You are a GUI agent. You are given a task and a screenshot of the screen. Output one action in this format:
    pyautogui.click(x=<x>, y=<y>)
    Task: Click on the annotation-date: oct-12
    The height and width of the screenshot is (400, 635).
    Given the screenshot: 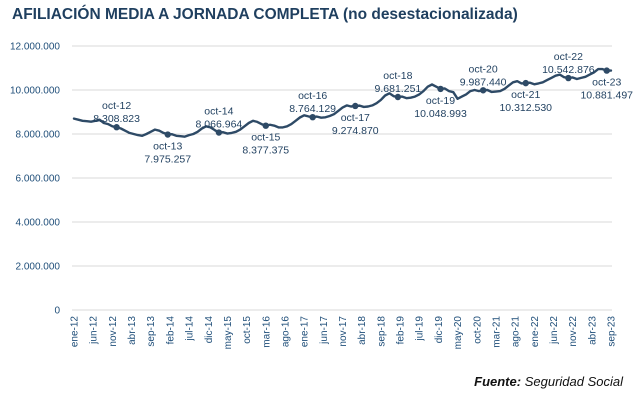 What is the action you would take?
    pyautogui.click(x=116, y=106)
    